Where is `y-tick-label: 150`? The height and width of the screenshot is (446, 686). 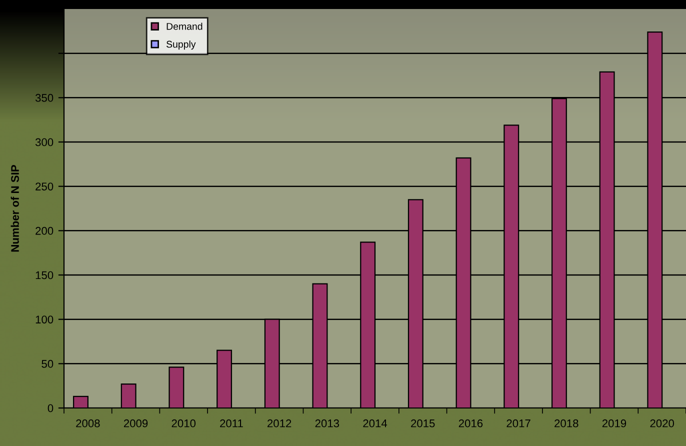 y-tick-label: 150 is located at coordinates (45, 275).